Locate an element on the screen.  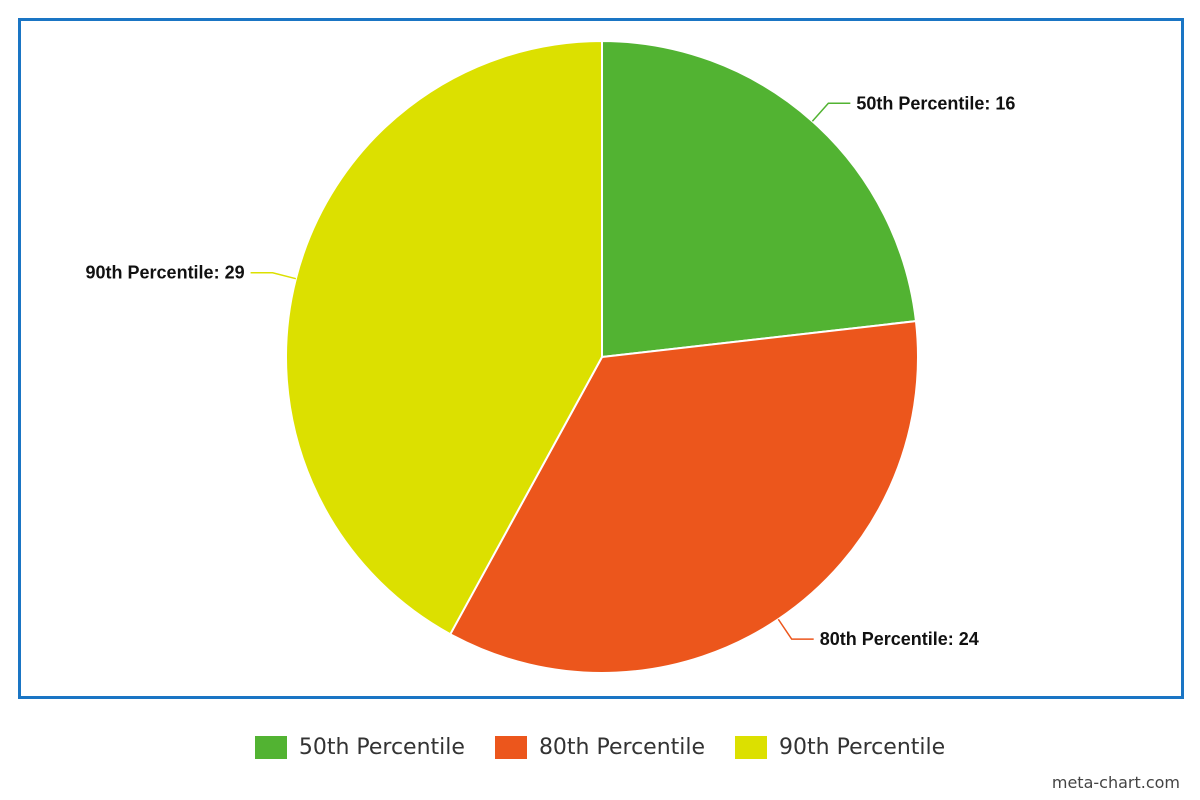
data-label-90th: 90th Percentile: 29 is located at coordinates (165, 273).